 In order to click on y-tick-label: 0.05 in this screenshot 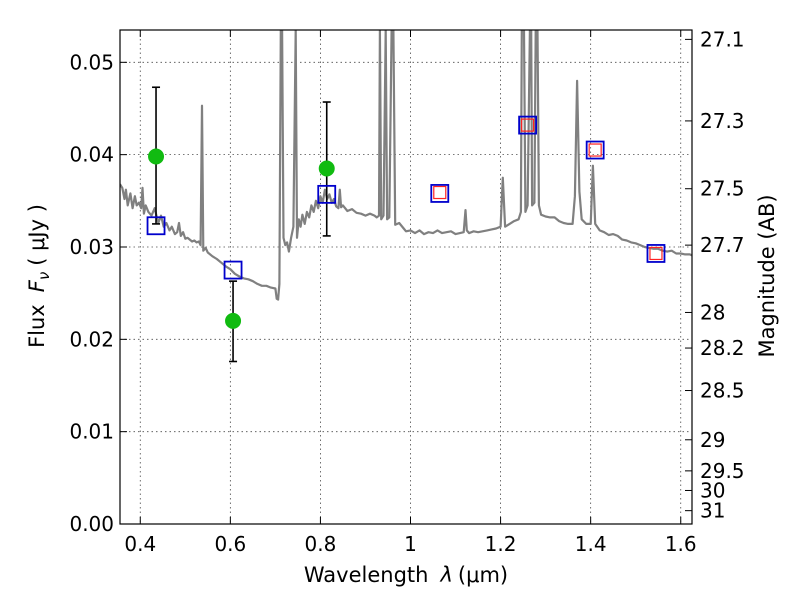, I will do `click(91, 62)`.